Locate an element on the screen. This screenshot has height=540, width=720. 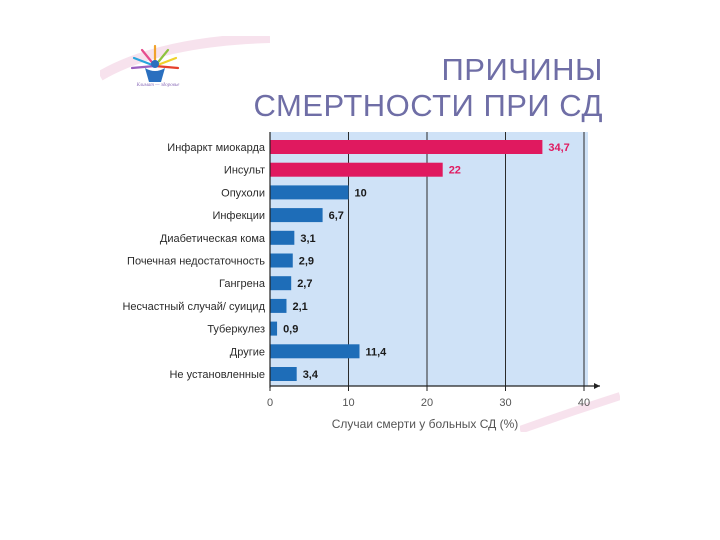
x-tick-label: 0 is located at coordinates (270, 403).